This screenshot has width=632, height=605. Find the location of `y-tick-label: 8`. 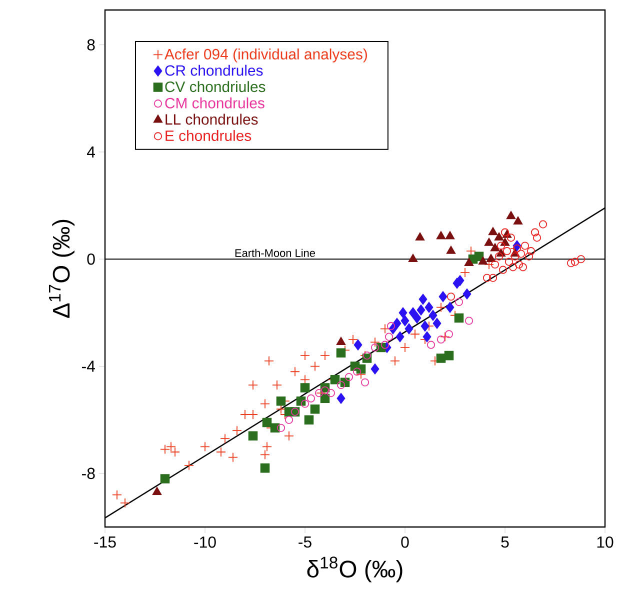

y-tick-label: 8 is located at coordinates (91, 44).